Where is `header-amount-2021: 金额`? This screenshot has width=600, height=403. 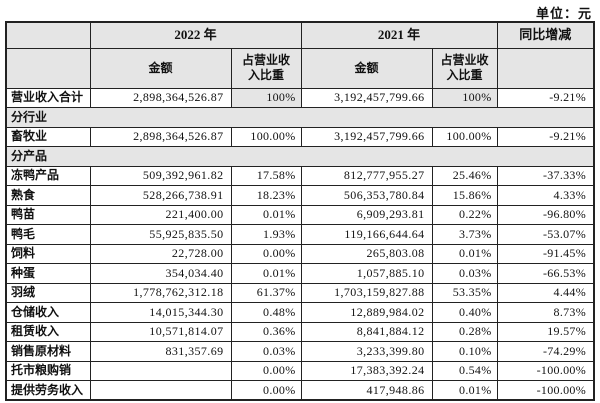
header-amount-2021: 金额 is located at coordinates (366, 68).